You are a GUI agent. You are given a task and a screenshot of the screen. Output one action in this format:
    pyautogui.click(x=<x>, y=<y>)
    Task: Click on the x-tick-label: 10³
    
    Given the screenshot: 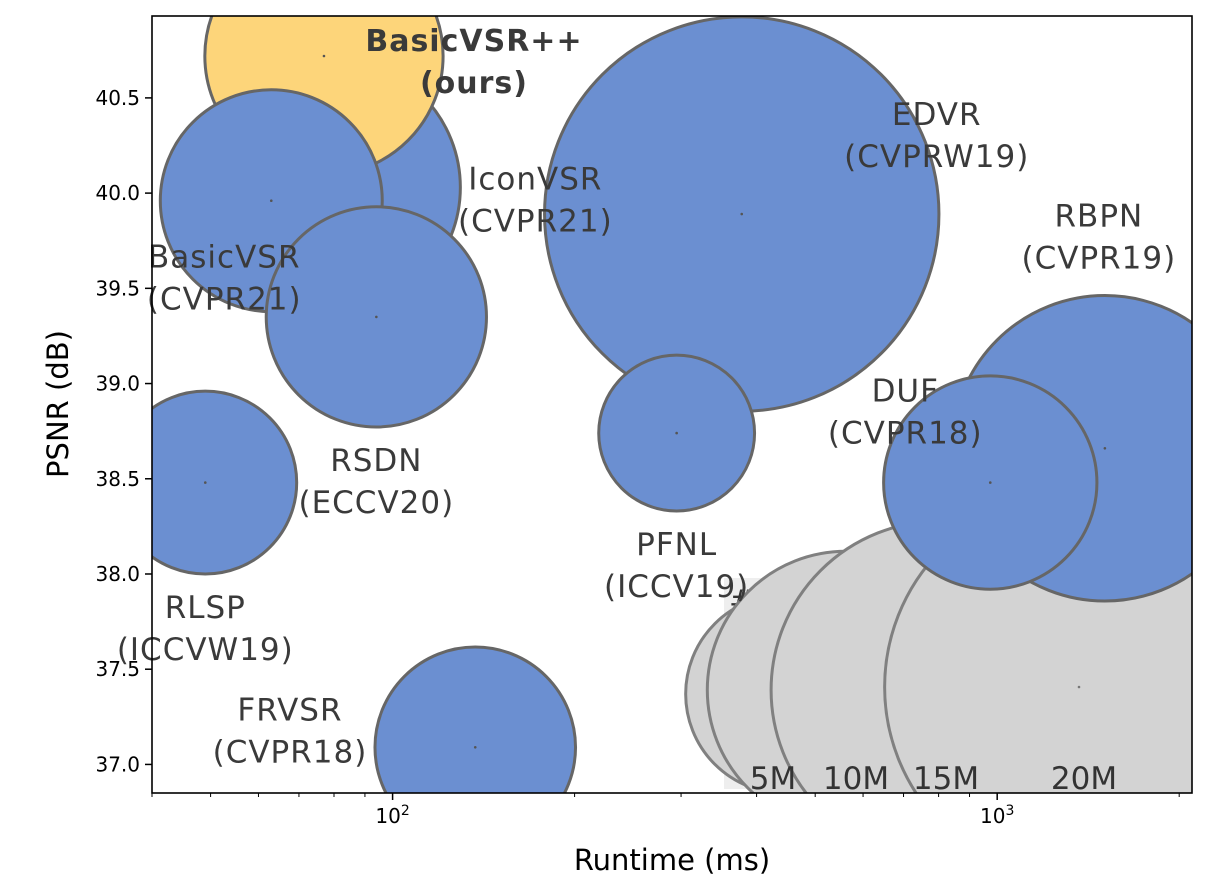 What is the action you would take?
    pyautogui.click(x=997, y=815)
    